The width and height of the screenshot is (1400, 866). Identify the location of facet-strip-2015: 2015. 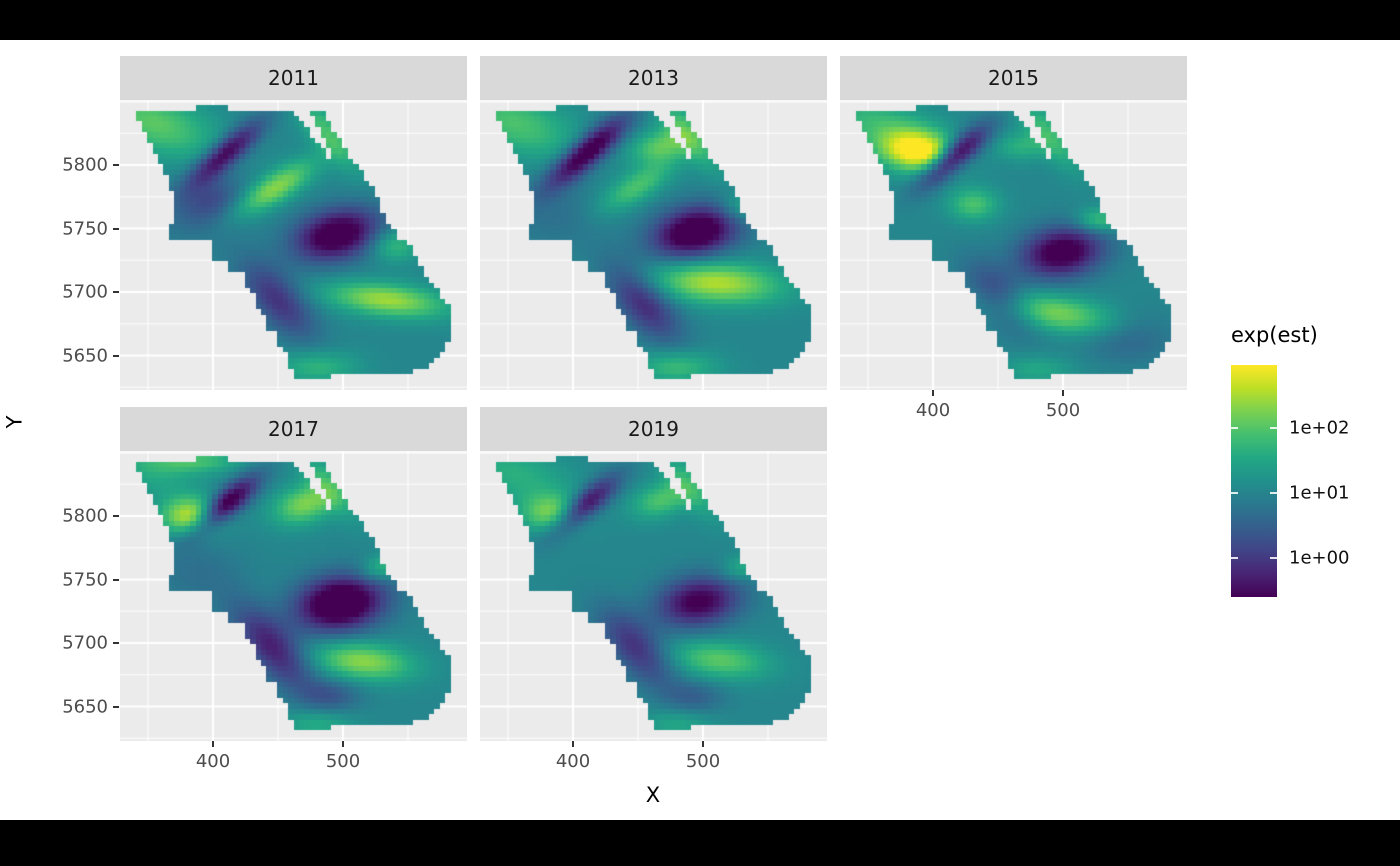
(1013, 78).